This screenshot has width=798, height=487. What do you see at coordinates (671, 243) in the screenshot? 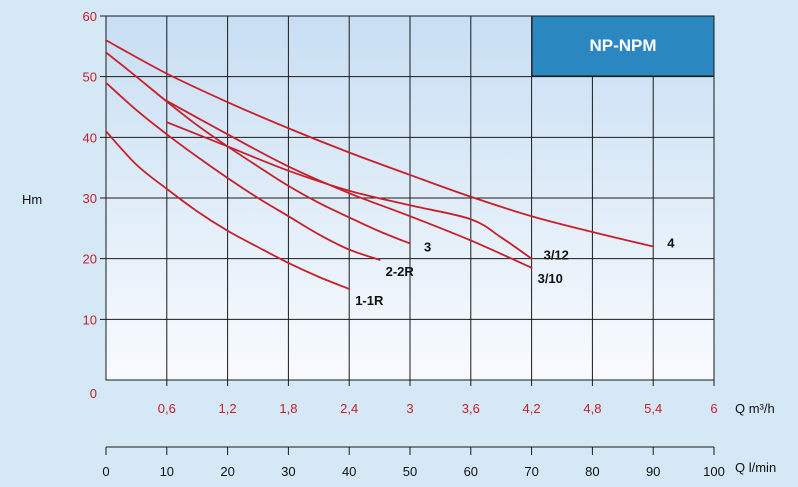
I see `curve-label-4: 4` at bounding box center [671, 243].